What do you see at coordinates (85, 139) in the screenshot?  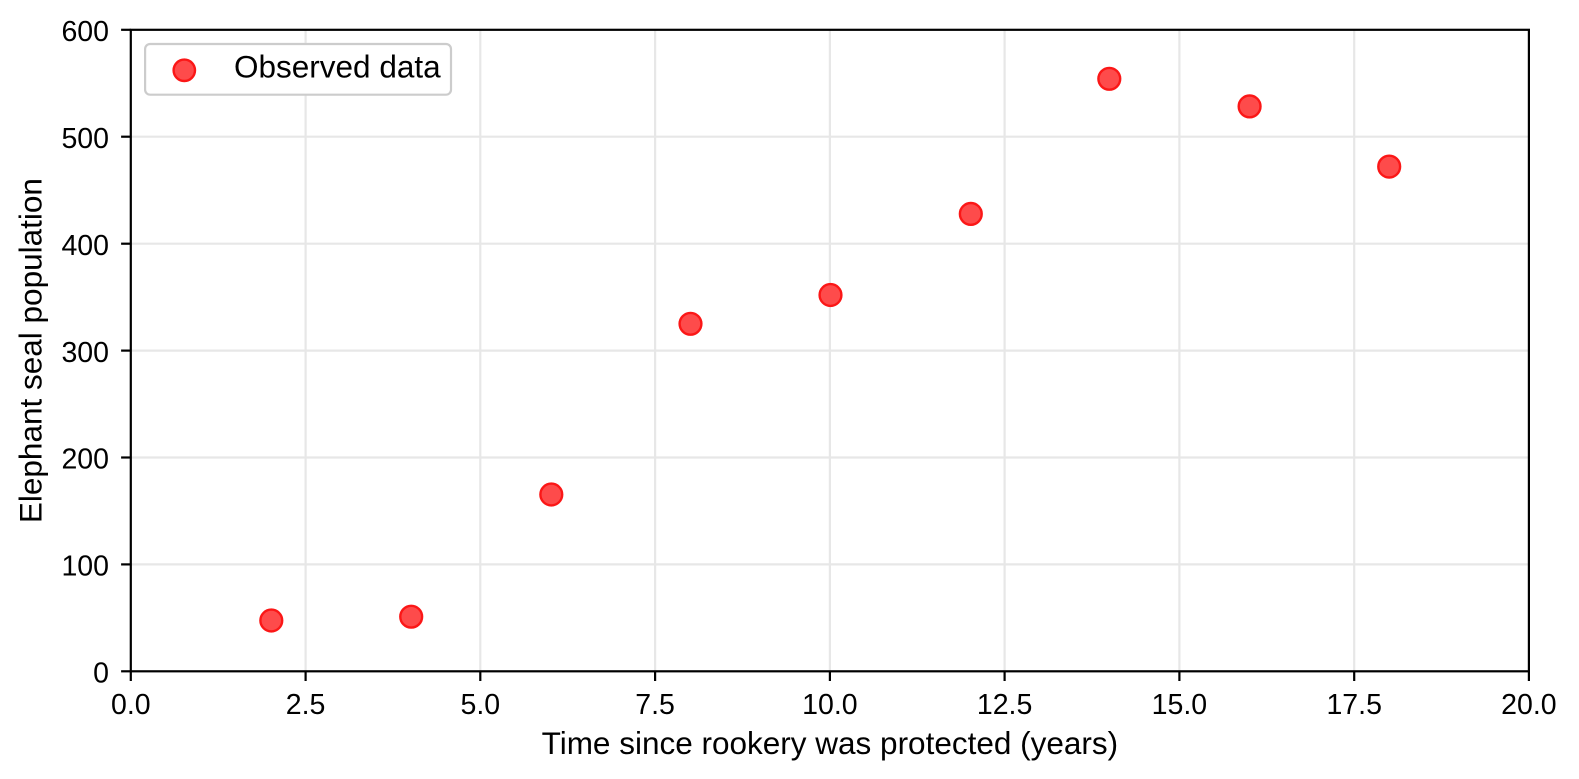 I see `svg-text: 500` at bounding box center [85, 139].